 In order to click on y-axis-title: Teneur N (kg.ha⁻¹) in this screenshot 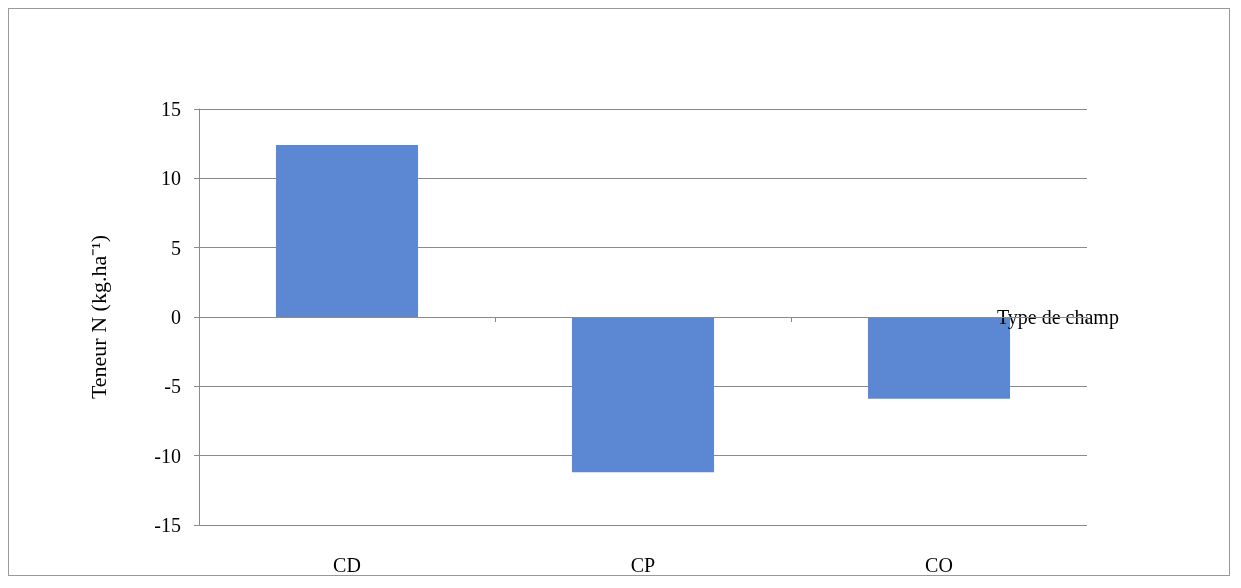, I will do `click(98, 317)`.